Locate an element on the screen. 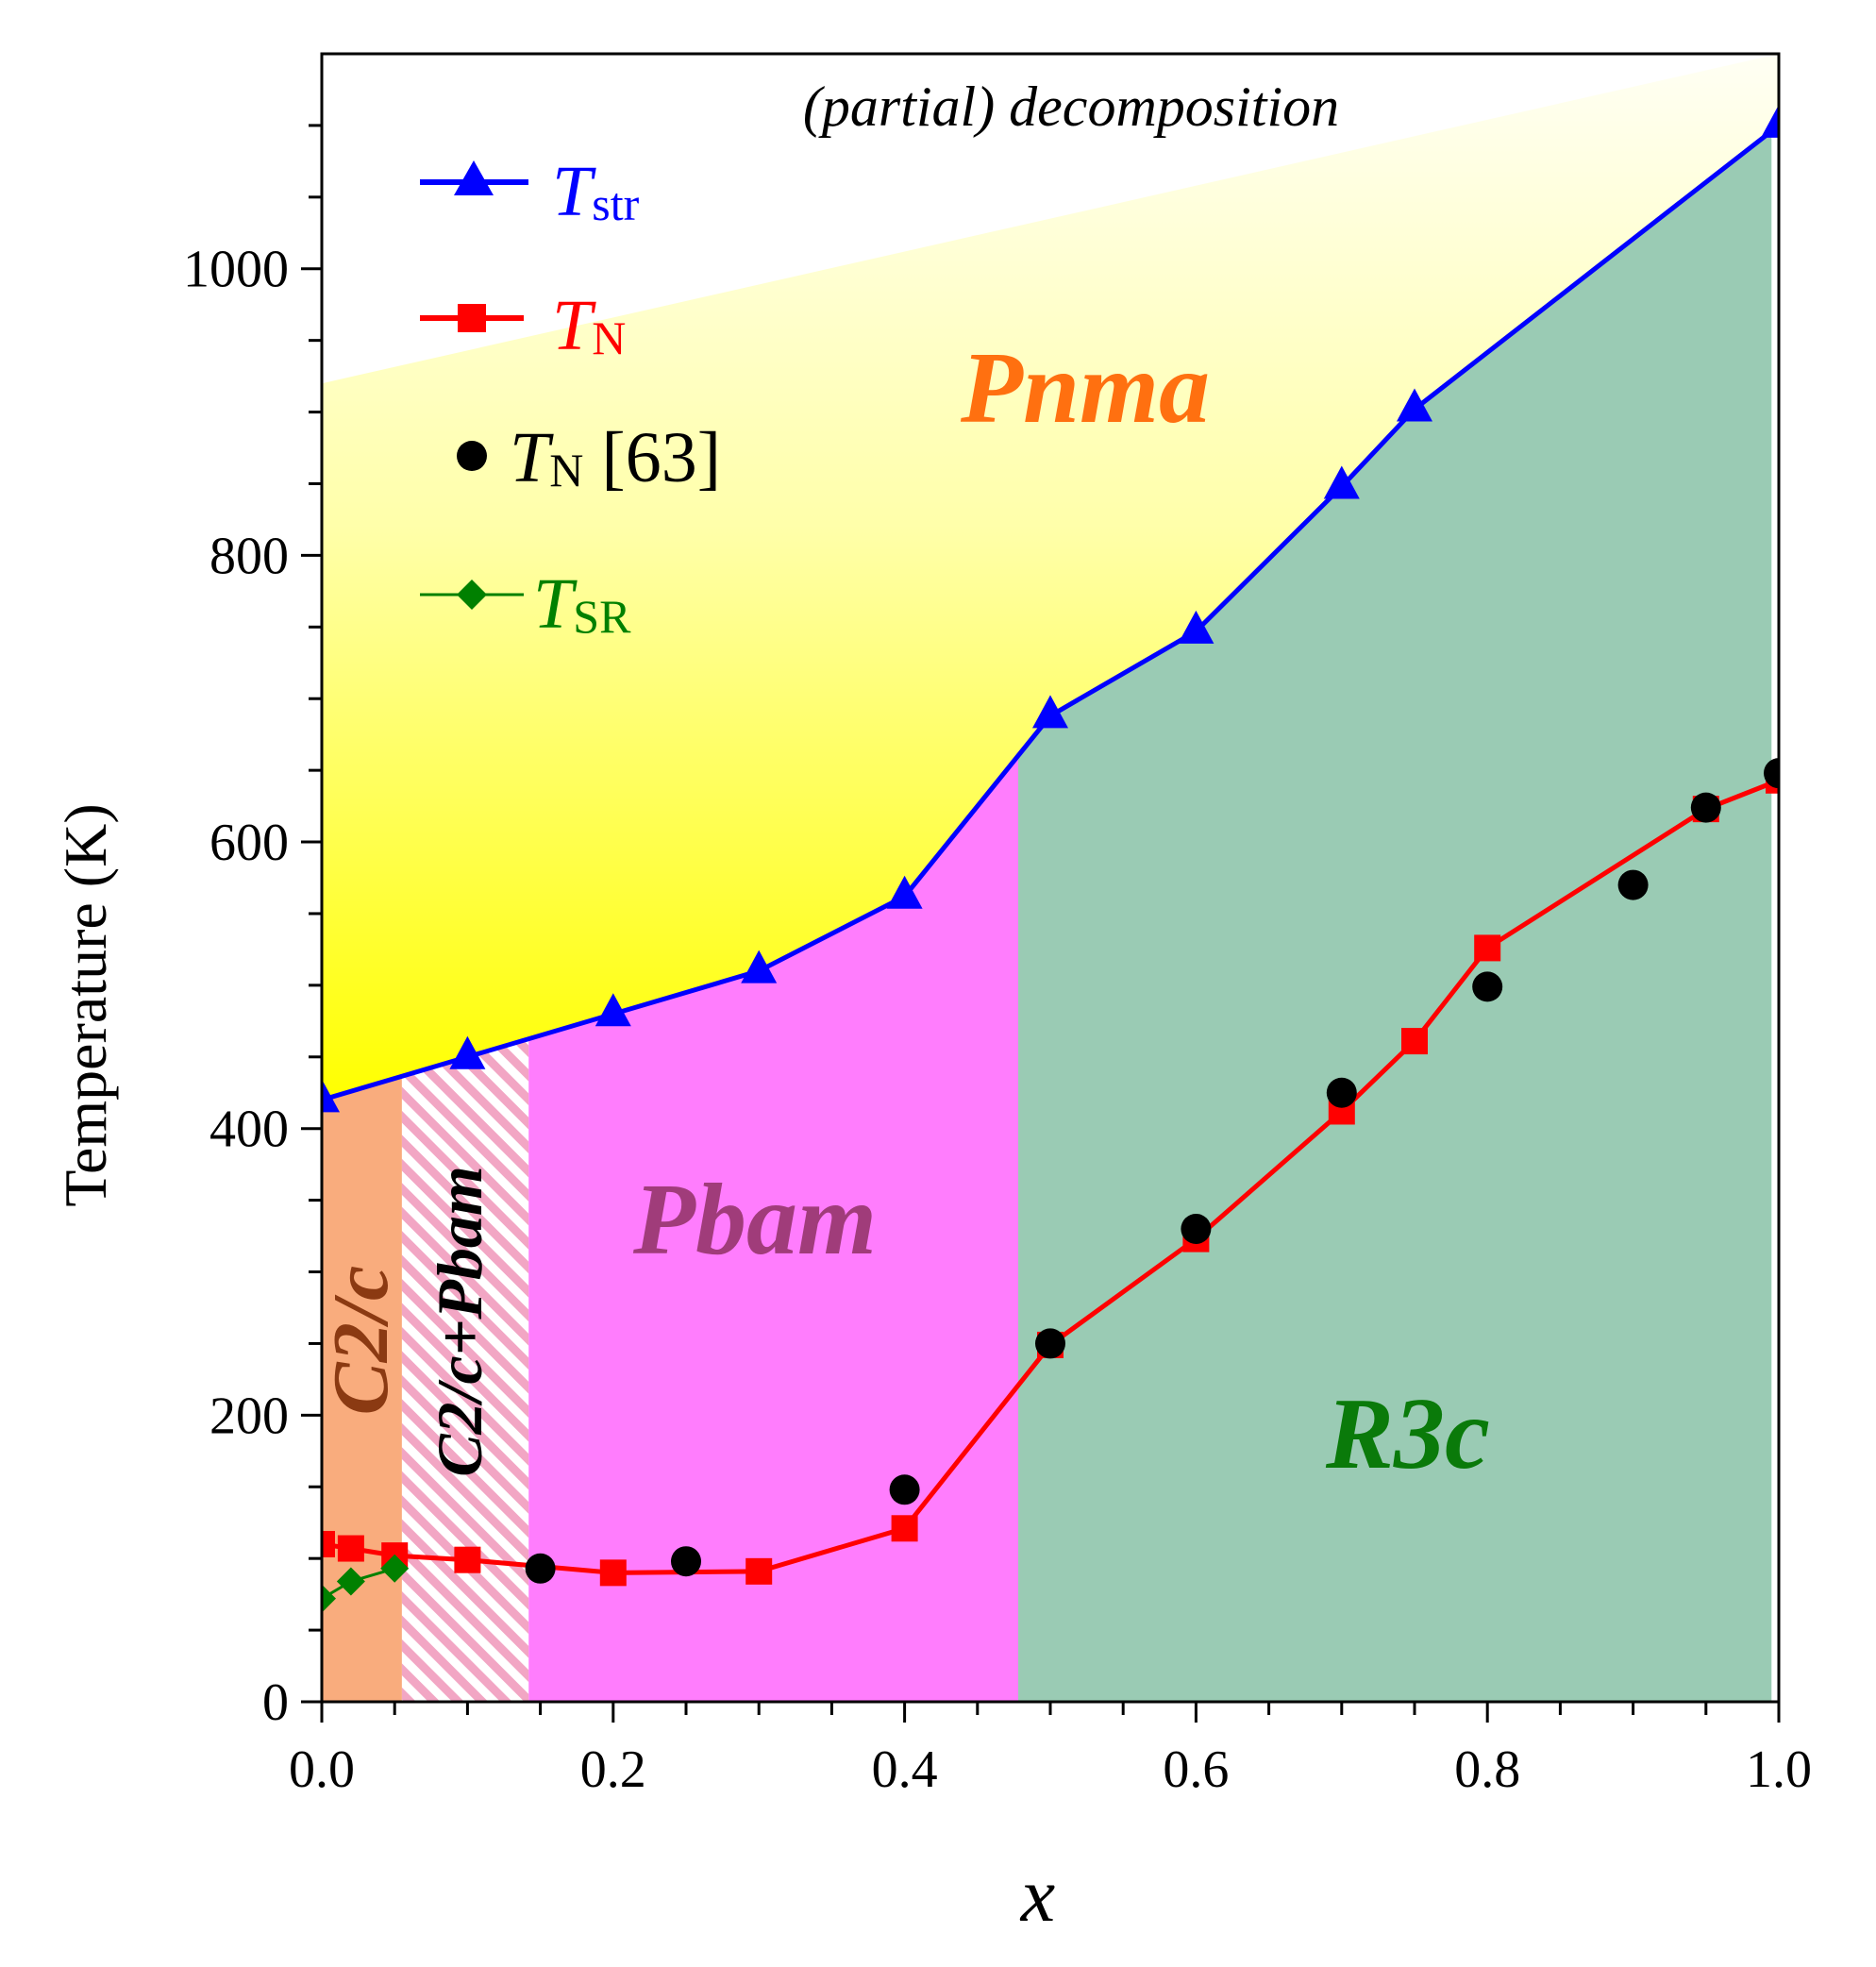  y-tick-label: 200 is located at coordinates (249, 1416).